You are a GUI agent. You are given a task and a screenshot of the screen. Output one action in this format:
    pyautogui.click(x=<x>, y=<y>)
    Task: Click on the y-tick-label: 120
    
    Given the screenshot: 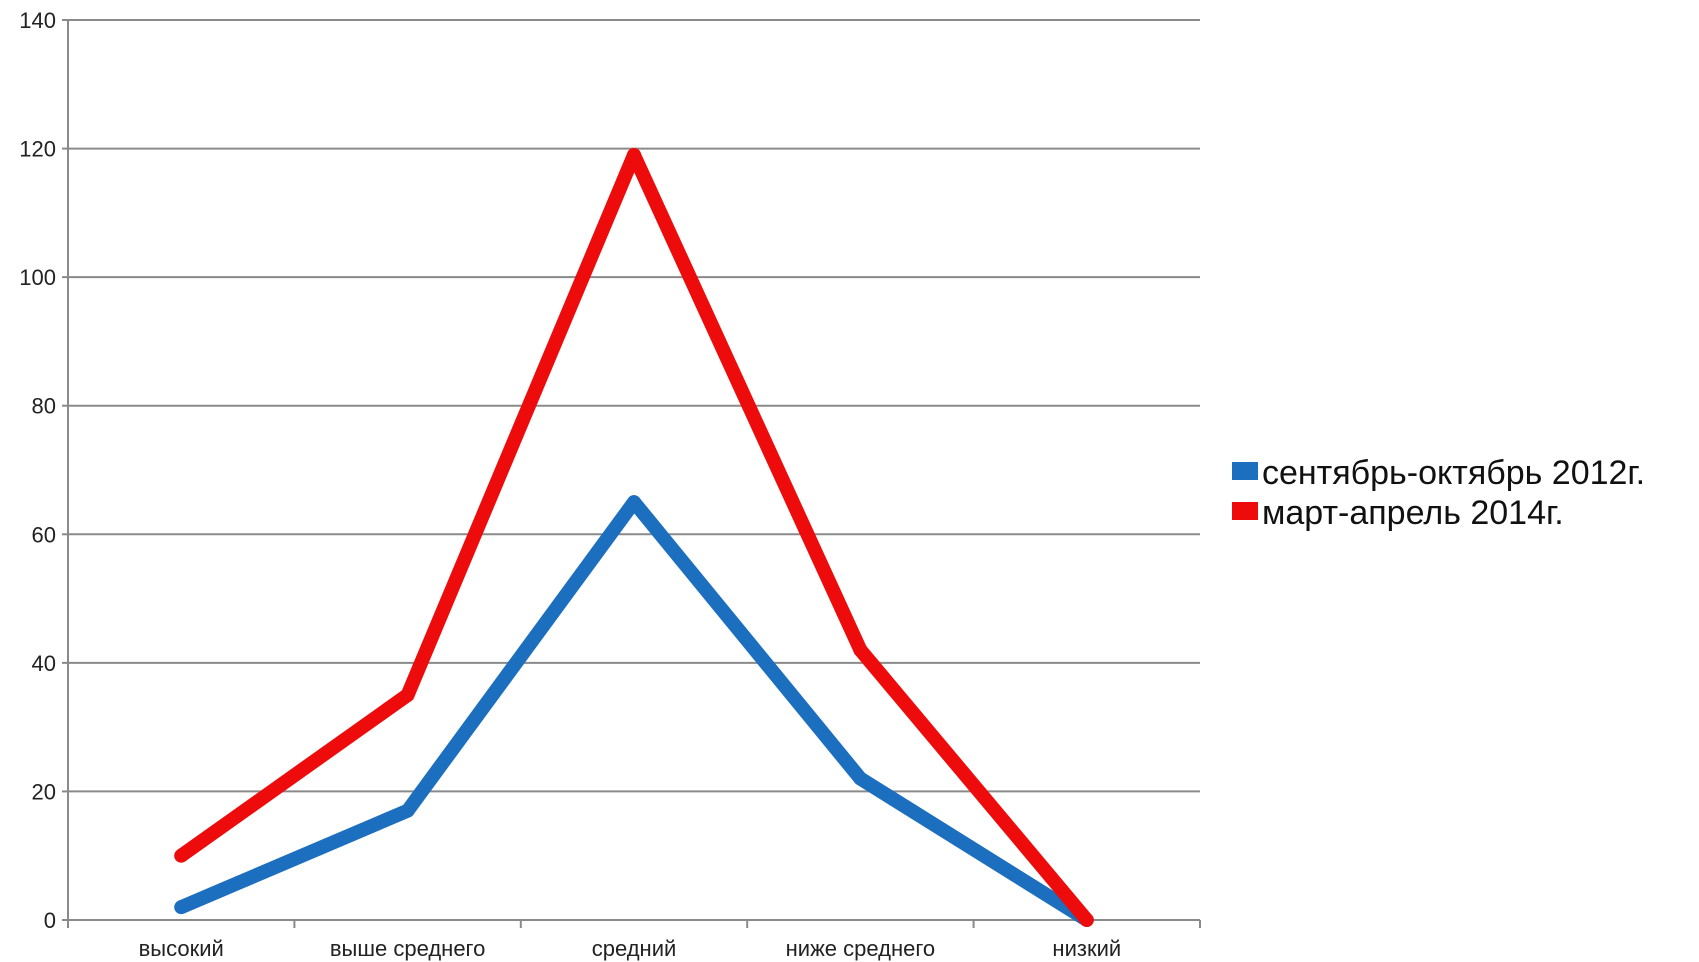 What is the action you would take?
    pyautogui.click(x=37, y=149)
    